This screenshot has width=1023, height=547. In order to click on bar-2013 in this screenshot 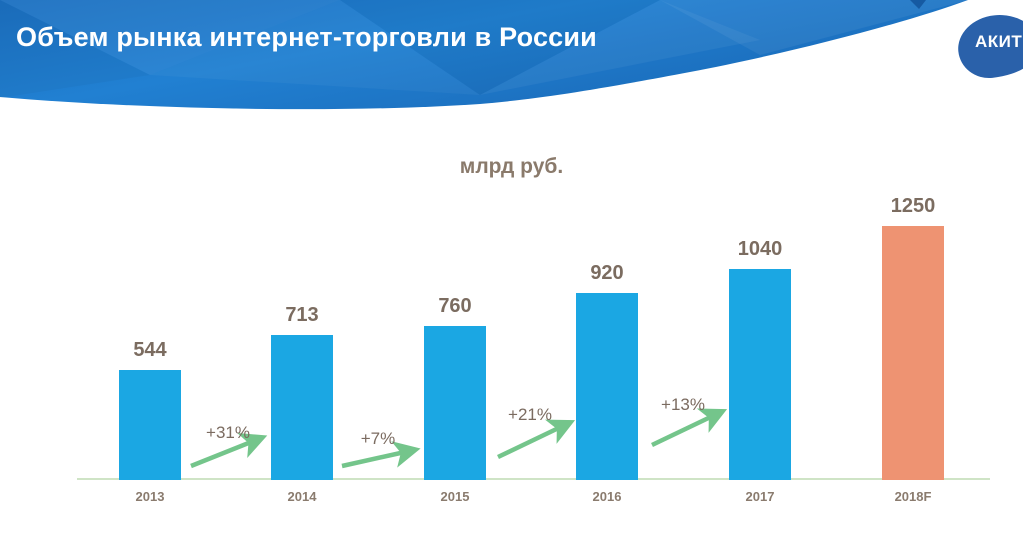, I will do `click(150, 425)`.